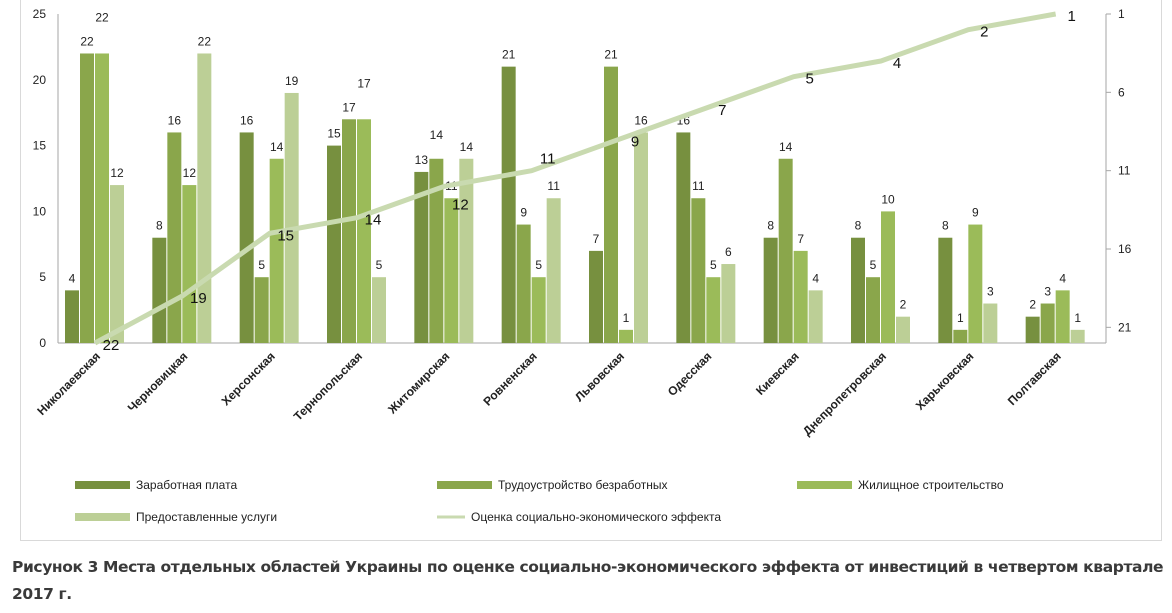 This screenshot has width=1172, height=613. I want to click on y2-tick-label: 16, so click(1125, 249).